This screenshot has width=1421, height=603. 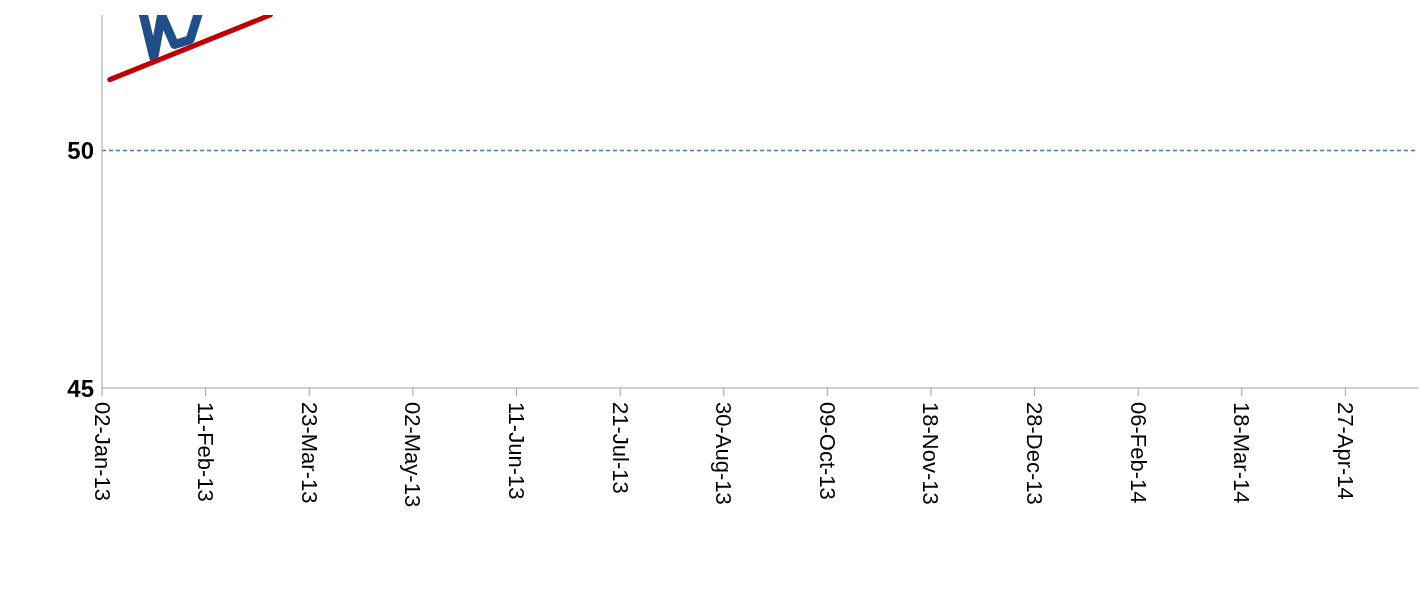 What do you see at coordinates (1345, 451) in the screenshot?
I see `x-tick-label: 27-Apr-14` at bounding box center [1345, 451].